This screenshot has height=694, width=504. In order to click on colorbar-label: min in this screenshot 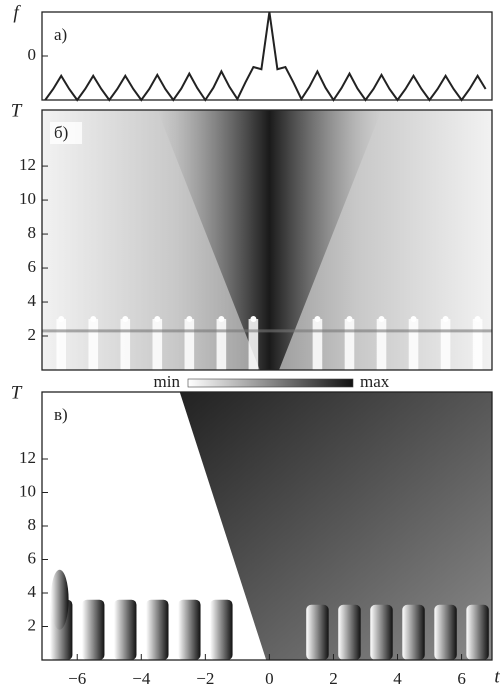, I will do `click(167, 381)`.